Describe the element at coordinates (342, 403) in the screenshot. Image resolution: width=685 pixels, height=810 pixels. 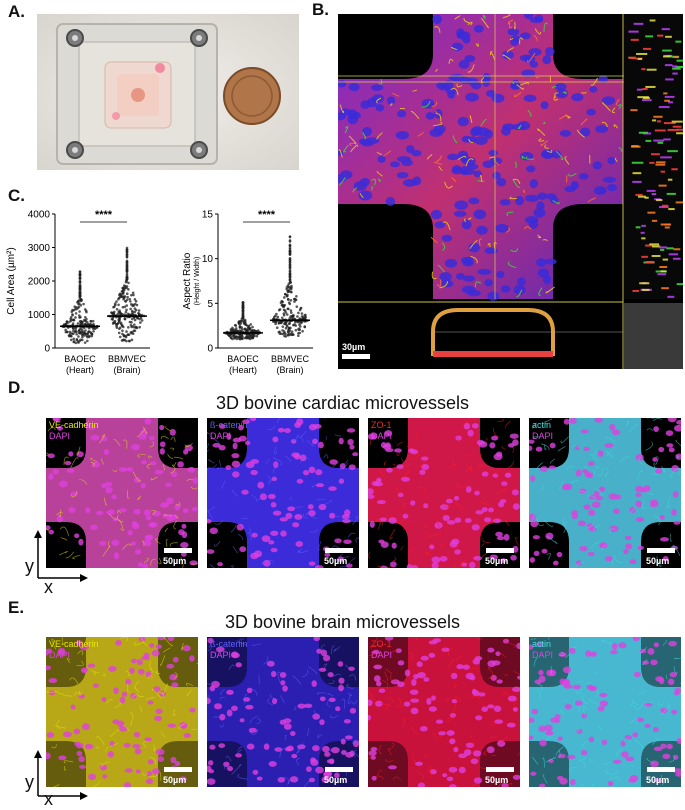
I see `row-d-title: 3D bovine cardiac microvessels` at that location.